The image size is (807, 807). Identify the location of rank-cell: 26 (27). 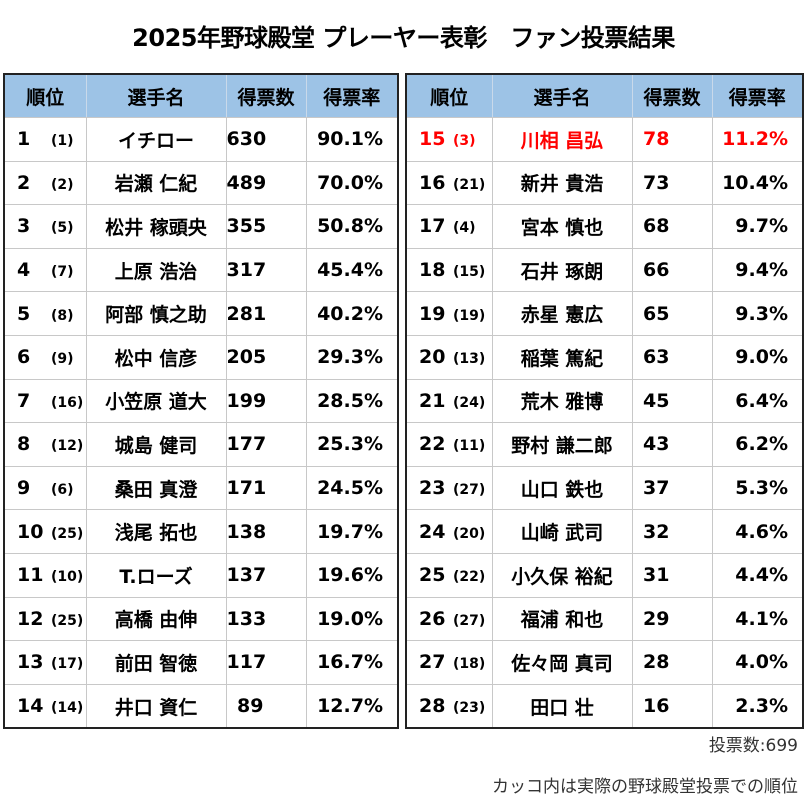
(449, 619).